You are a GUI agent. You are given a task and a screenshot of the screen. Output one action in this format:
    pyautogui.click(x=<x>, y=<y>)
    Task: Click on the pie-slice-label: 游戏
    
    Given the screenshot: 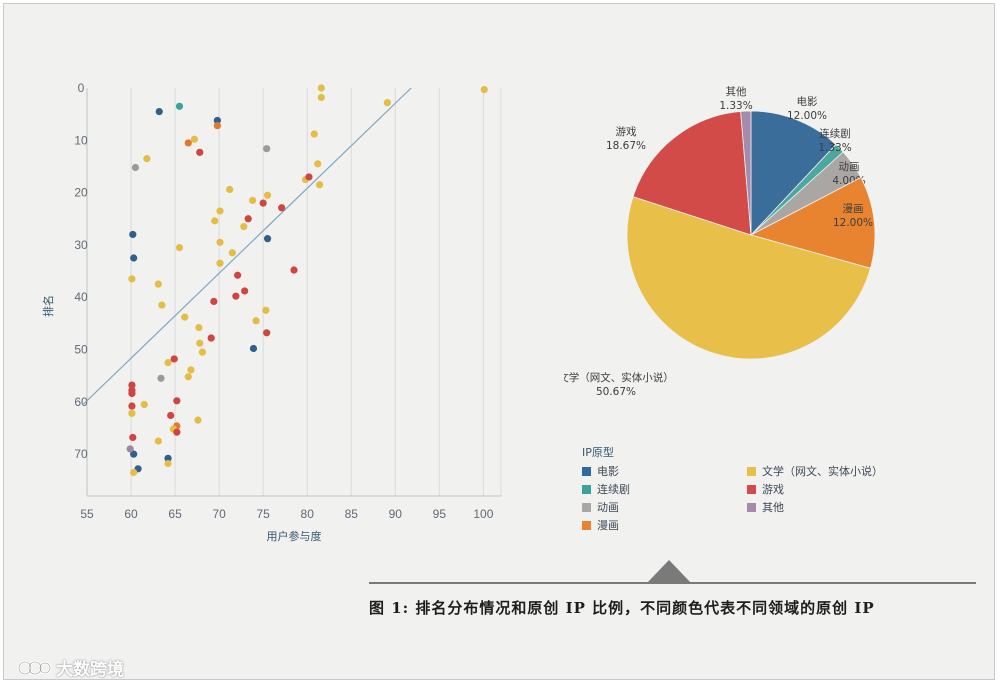 What is the action you would take?
    pyautogui.click(x=626, y=131)
    